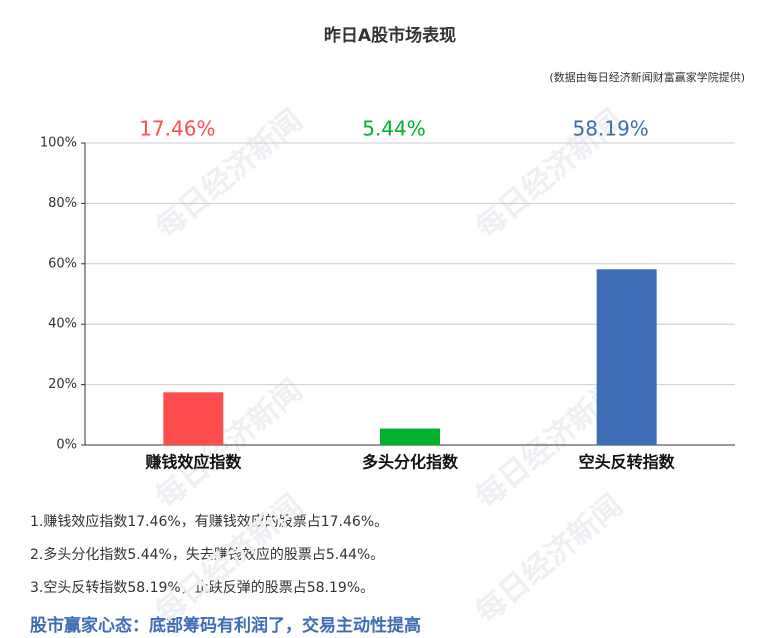  I want to click on x-tick-label: 多头分化指数, so click(410, 462).